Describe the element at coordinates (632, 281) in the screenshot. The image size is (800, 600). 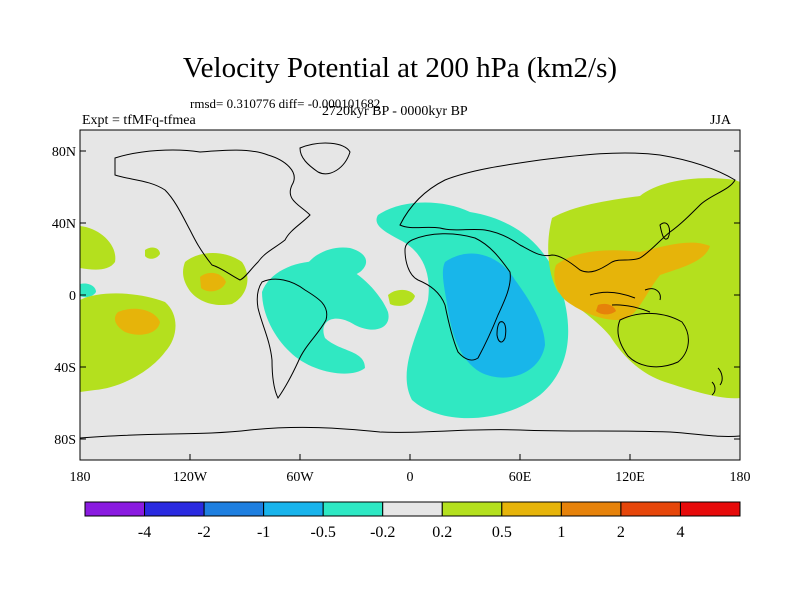
I see `contour-positive-asia-core` at that location.